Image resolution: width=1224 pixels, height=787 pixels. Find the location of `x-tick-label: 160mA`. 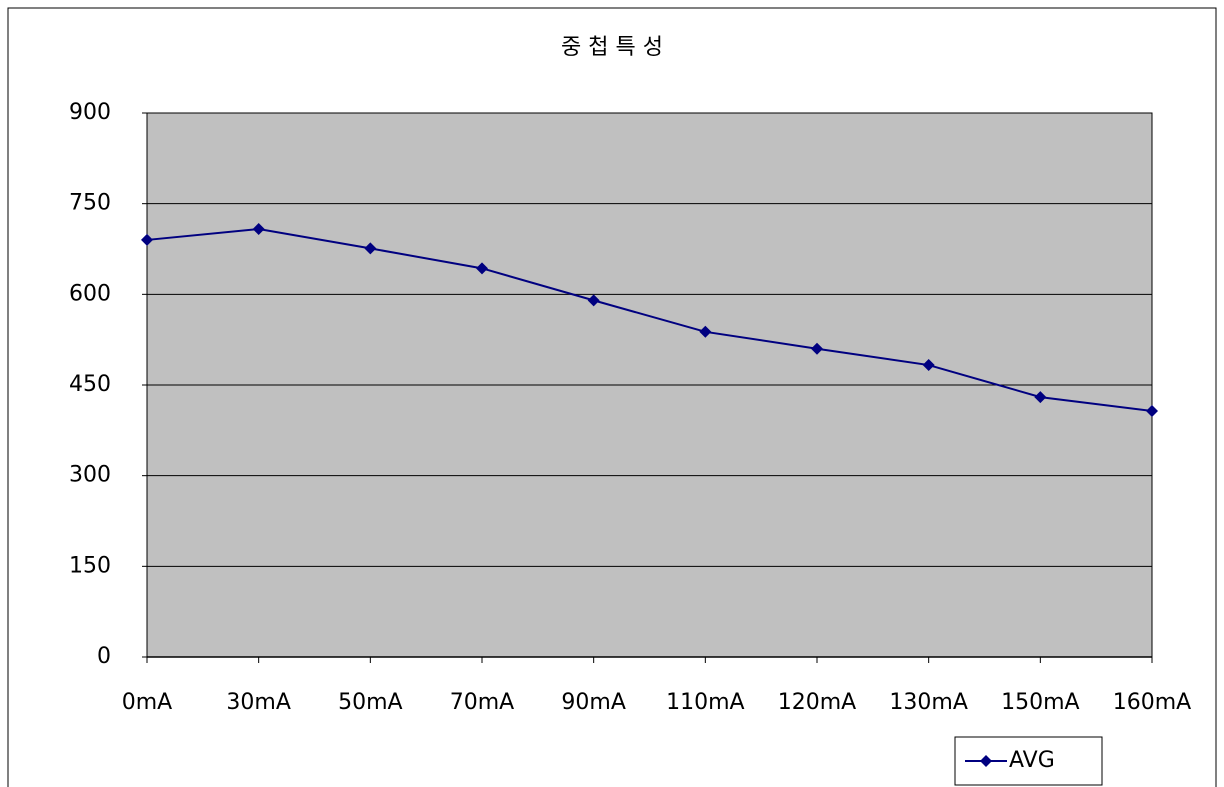

x-tick-label: 160mA is located at coordinates (1152, 702).